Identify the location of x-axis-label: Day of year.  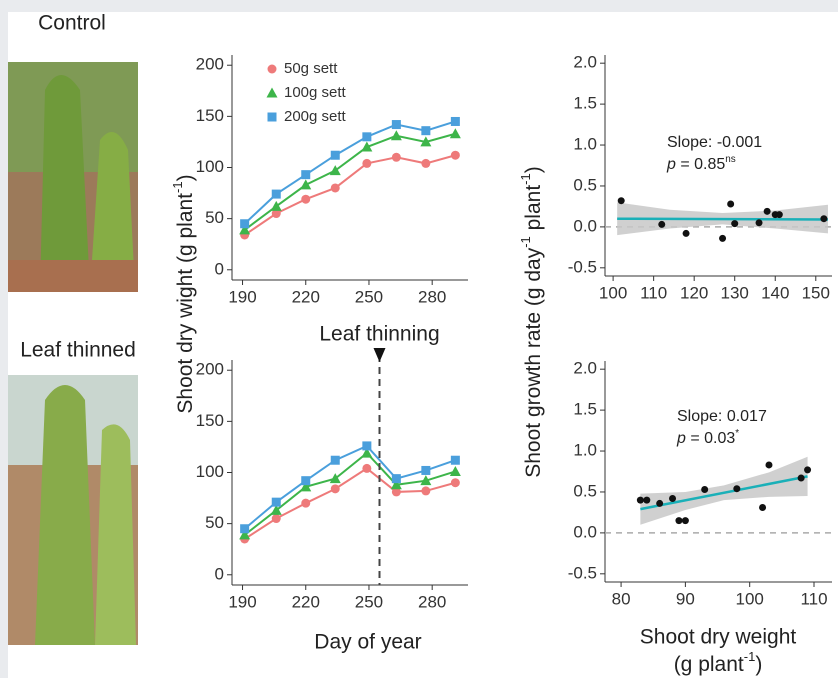
(367, 642).